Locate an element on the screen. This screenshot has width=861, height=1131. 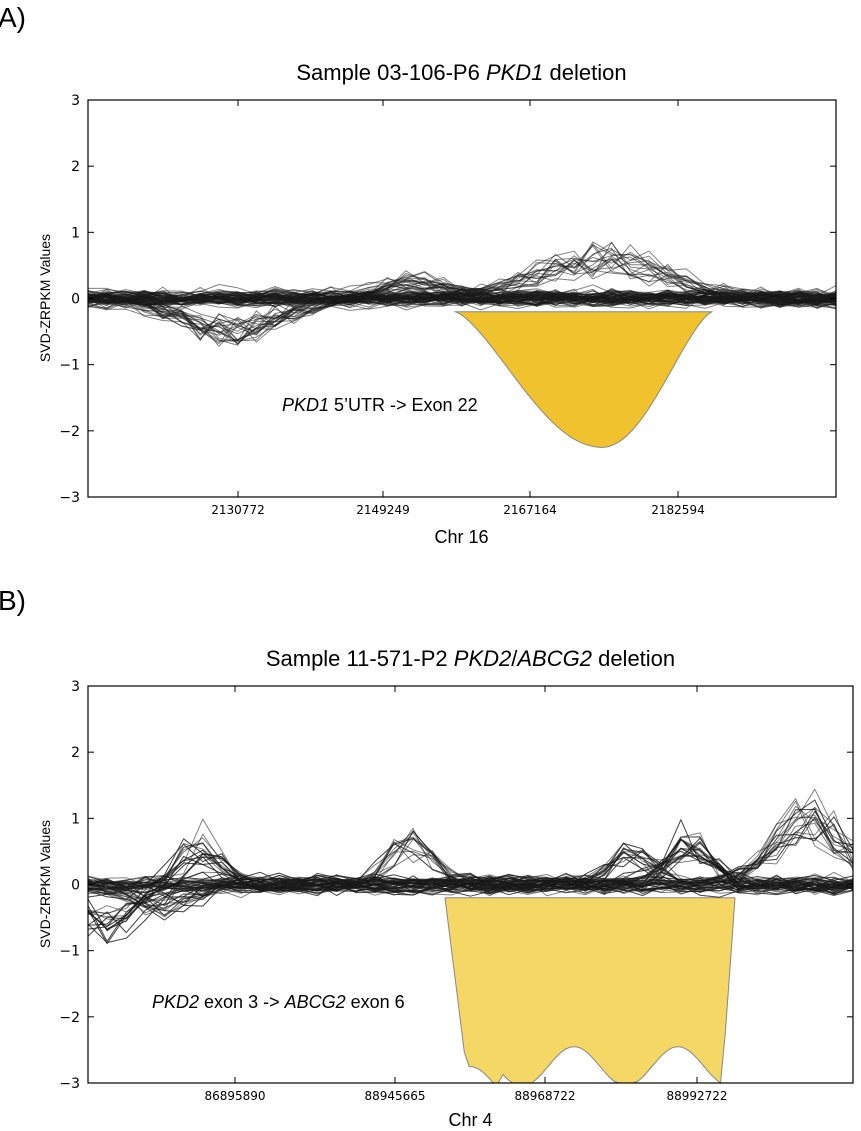
x-tick-label: 88992722 is located at coordinates (696, 1096).